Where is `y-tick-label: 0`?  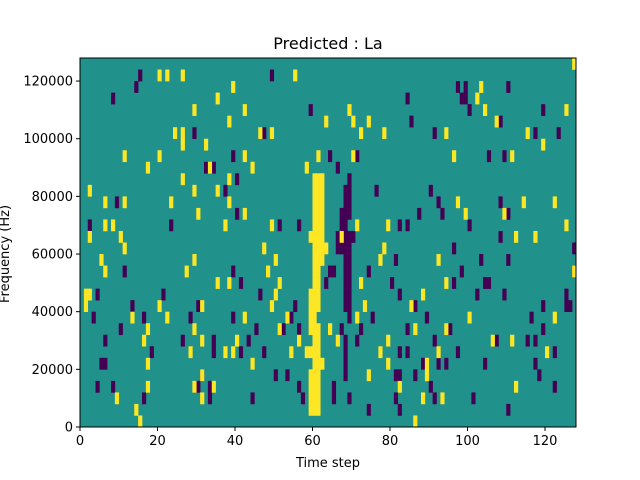 y-tick-label: 0 is located at coordinates (69, 428).